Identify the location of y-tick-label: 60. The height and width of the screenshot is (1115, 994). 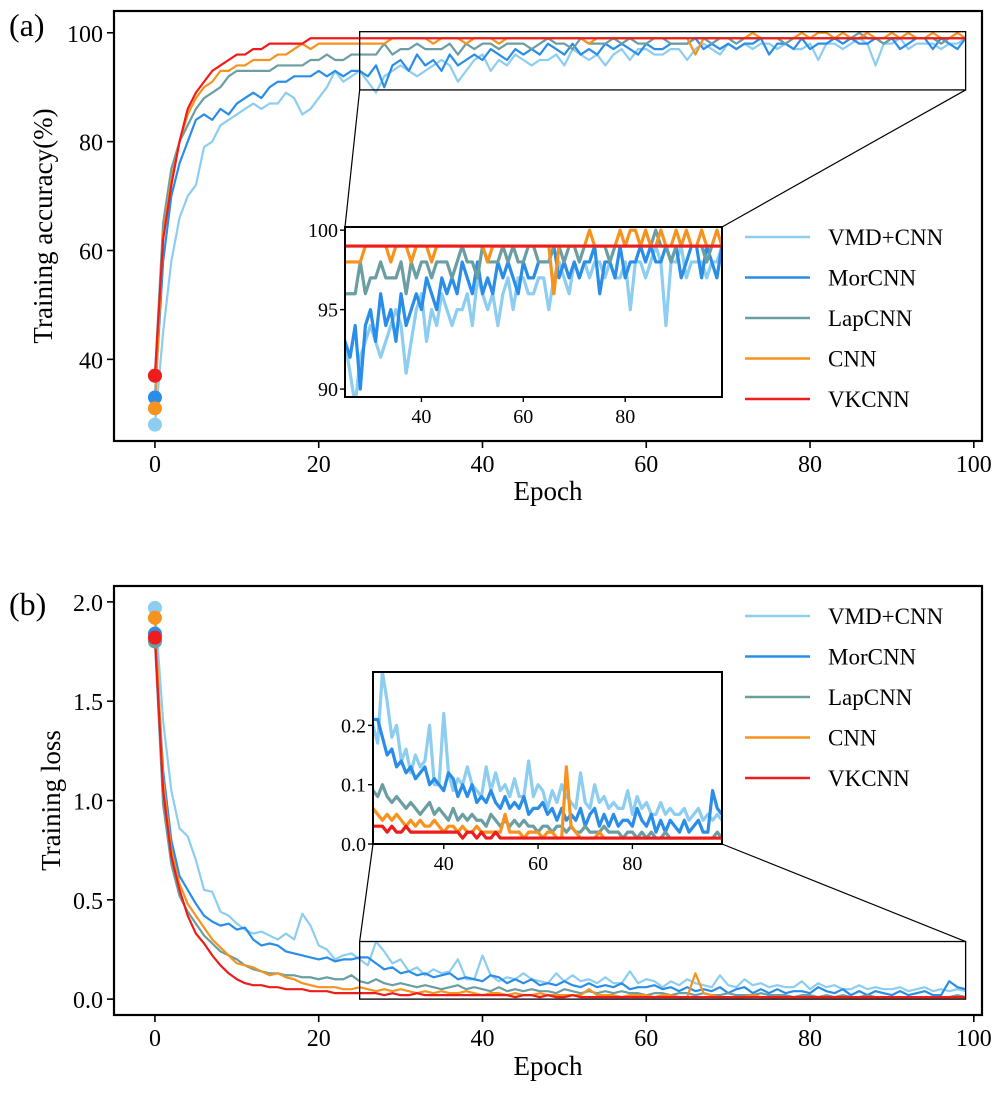
(91, 252).